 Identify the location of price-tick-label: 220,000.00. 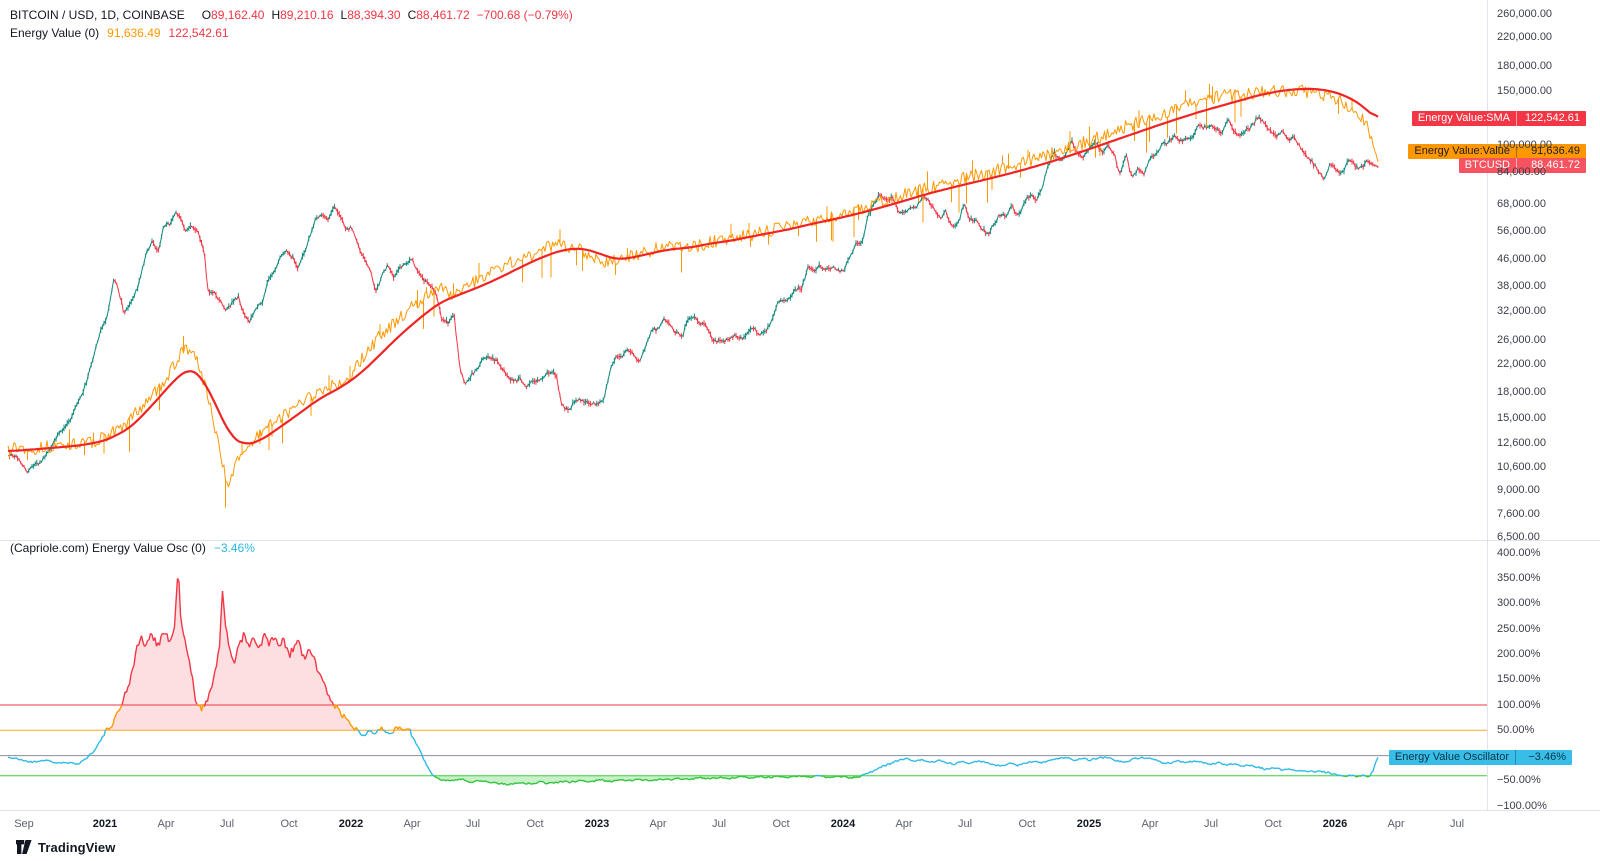
(1525, 37).